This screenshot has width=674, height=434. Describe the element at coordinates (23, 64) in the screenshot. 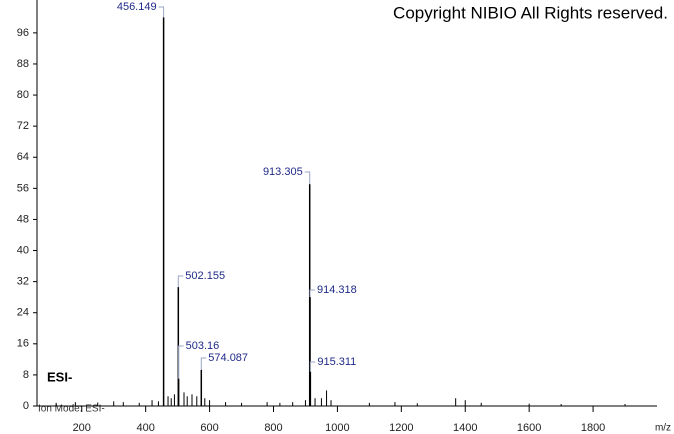

I see `y-tick-label: 88` at that location.